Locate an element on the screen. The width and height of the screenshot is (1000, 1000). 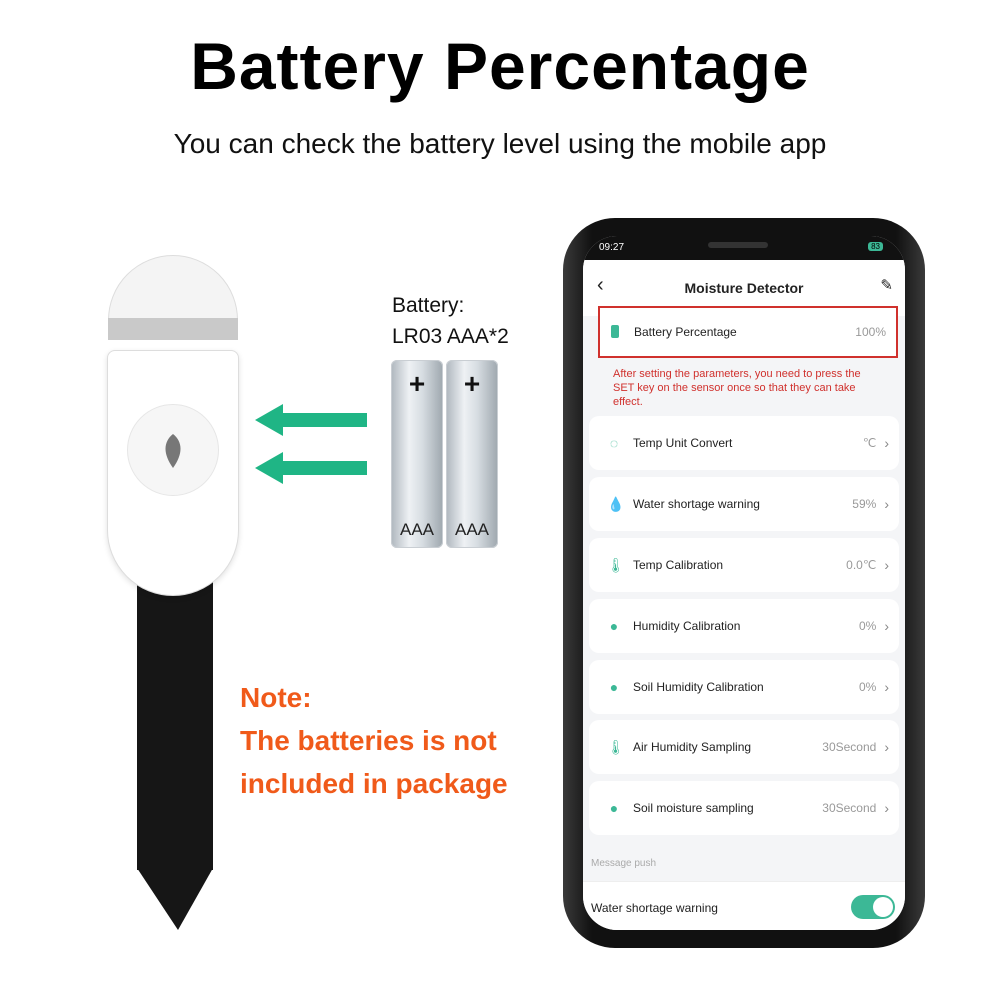
drops-icon: ● is located at coordinates (614, 626).